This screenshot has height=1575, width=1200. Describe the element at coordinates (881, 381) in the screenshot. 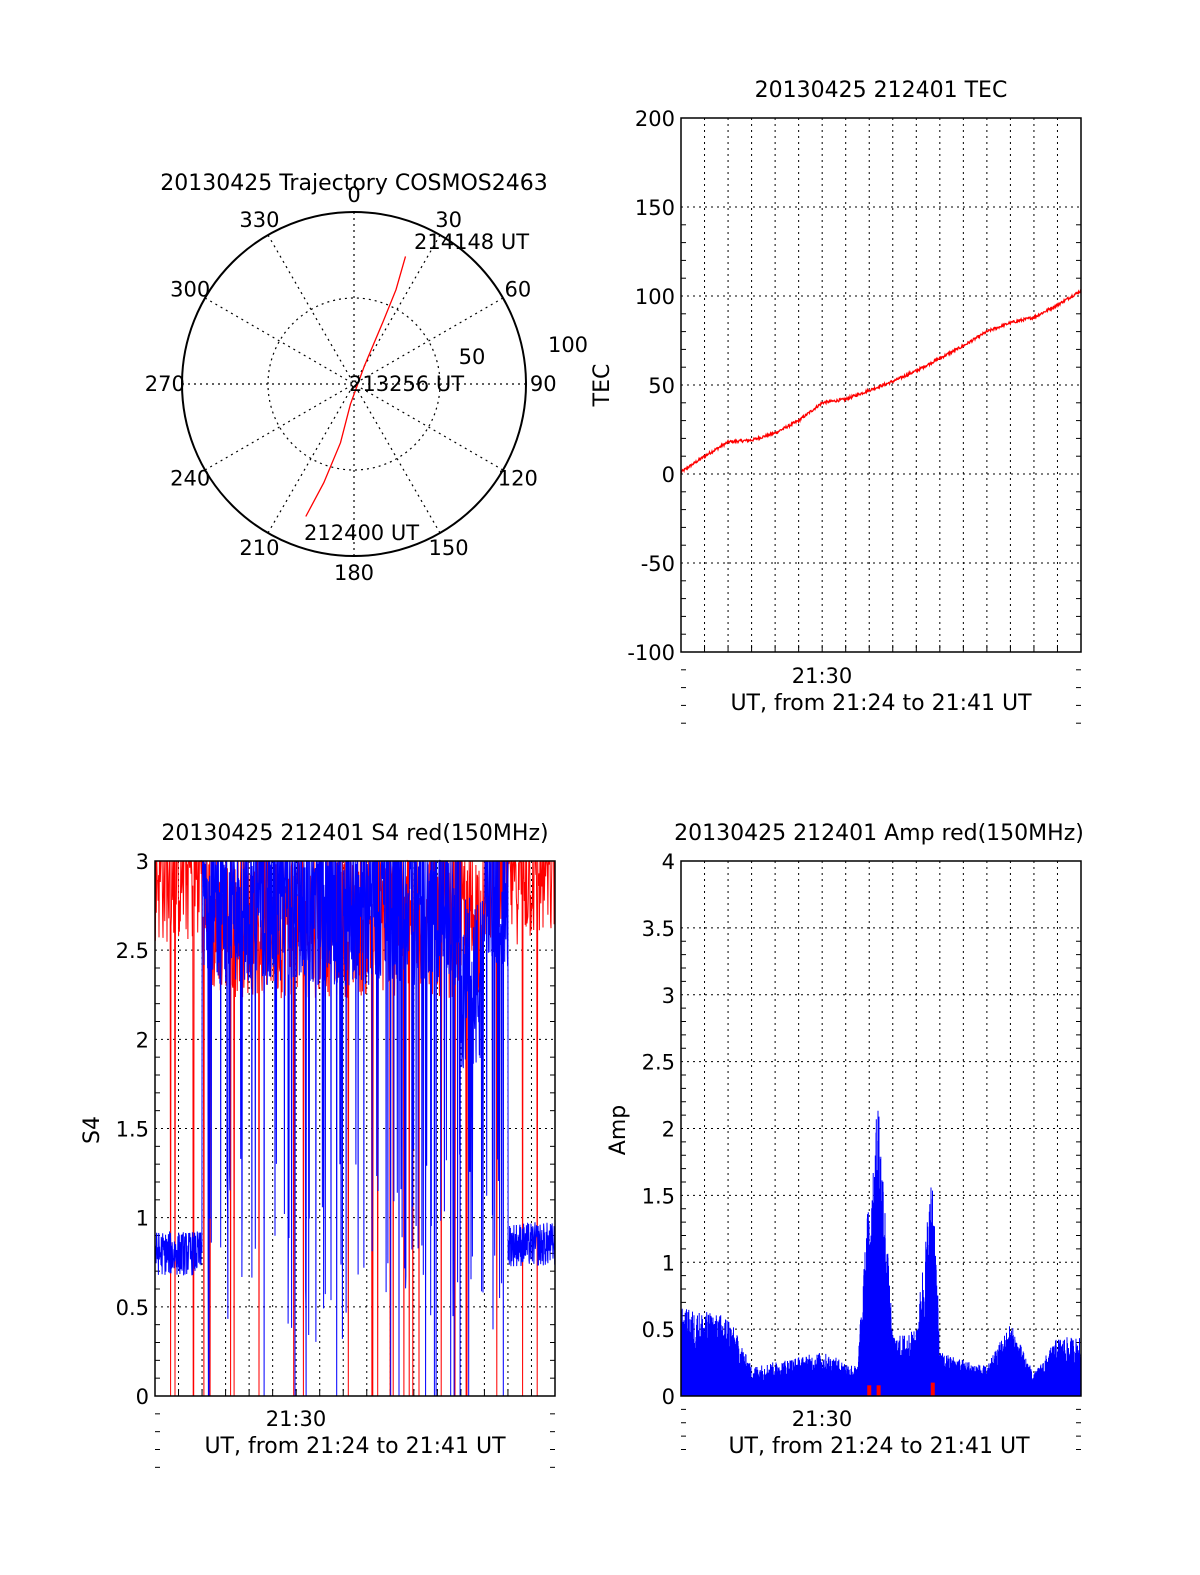

I see `tec-series-line` at that location.